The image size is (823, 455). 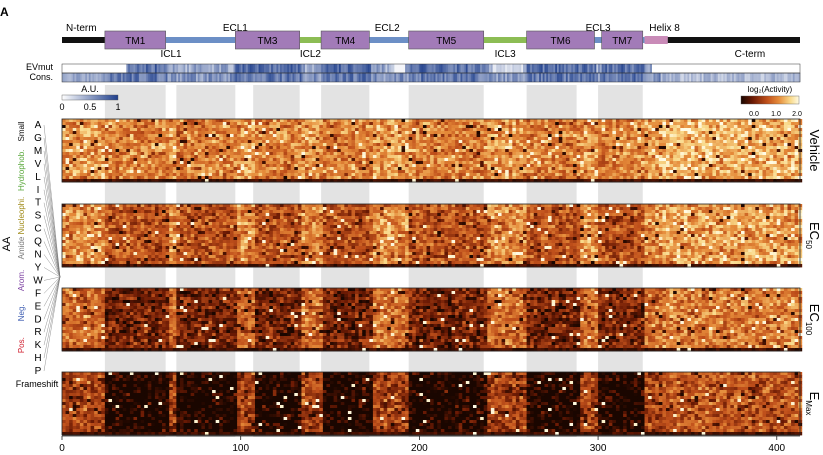 I want to click on nterm-segment, so click(x=83, y=40).